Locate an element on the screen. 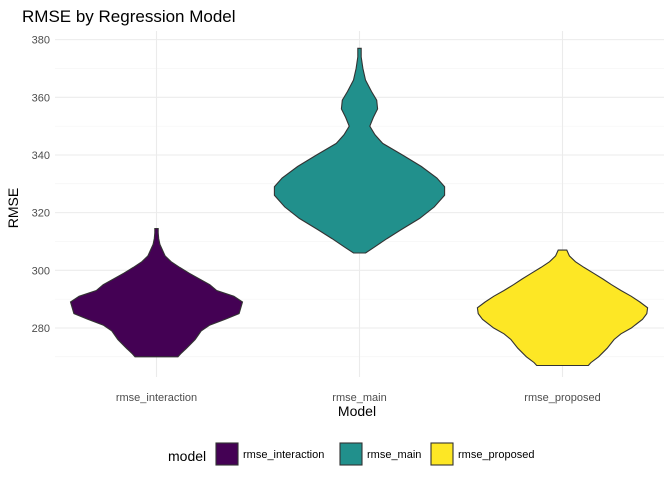 This screenshot has height=480, width=672. x-tick-label: rmse_proposed is located at coordinates (562, 398).